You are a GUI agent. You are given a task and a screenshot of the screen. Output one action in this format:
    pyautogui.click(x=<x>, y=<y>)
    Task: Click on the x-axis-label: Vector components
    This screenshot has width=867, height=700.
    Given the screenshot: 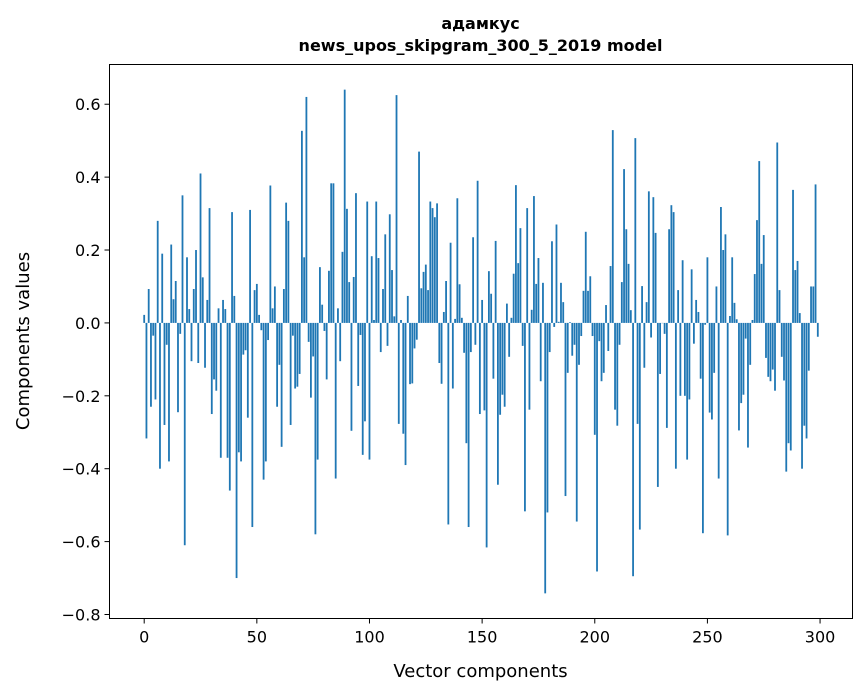 What is the action you would take?
    pyautogui.click(x=480, y=671)
    